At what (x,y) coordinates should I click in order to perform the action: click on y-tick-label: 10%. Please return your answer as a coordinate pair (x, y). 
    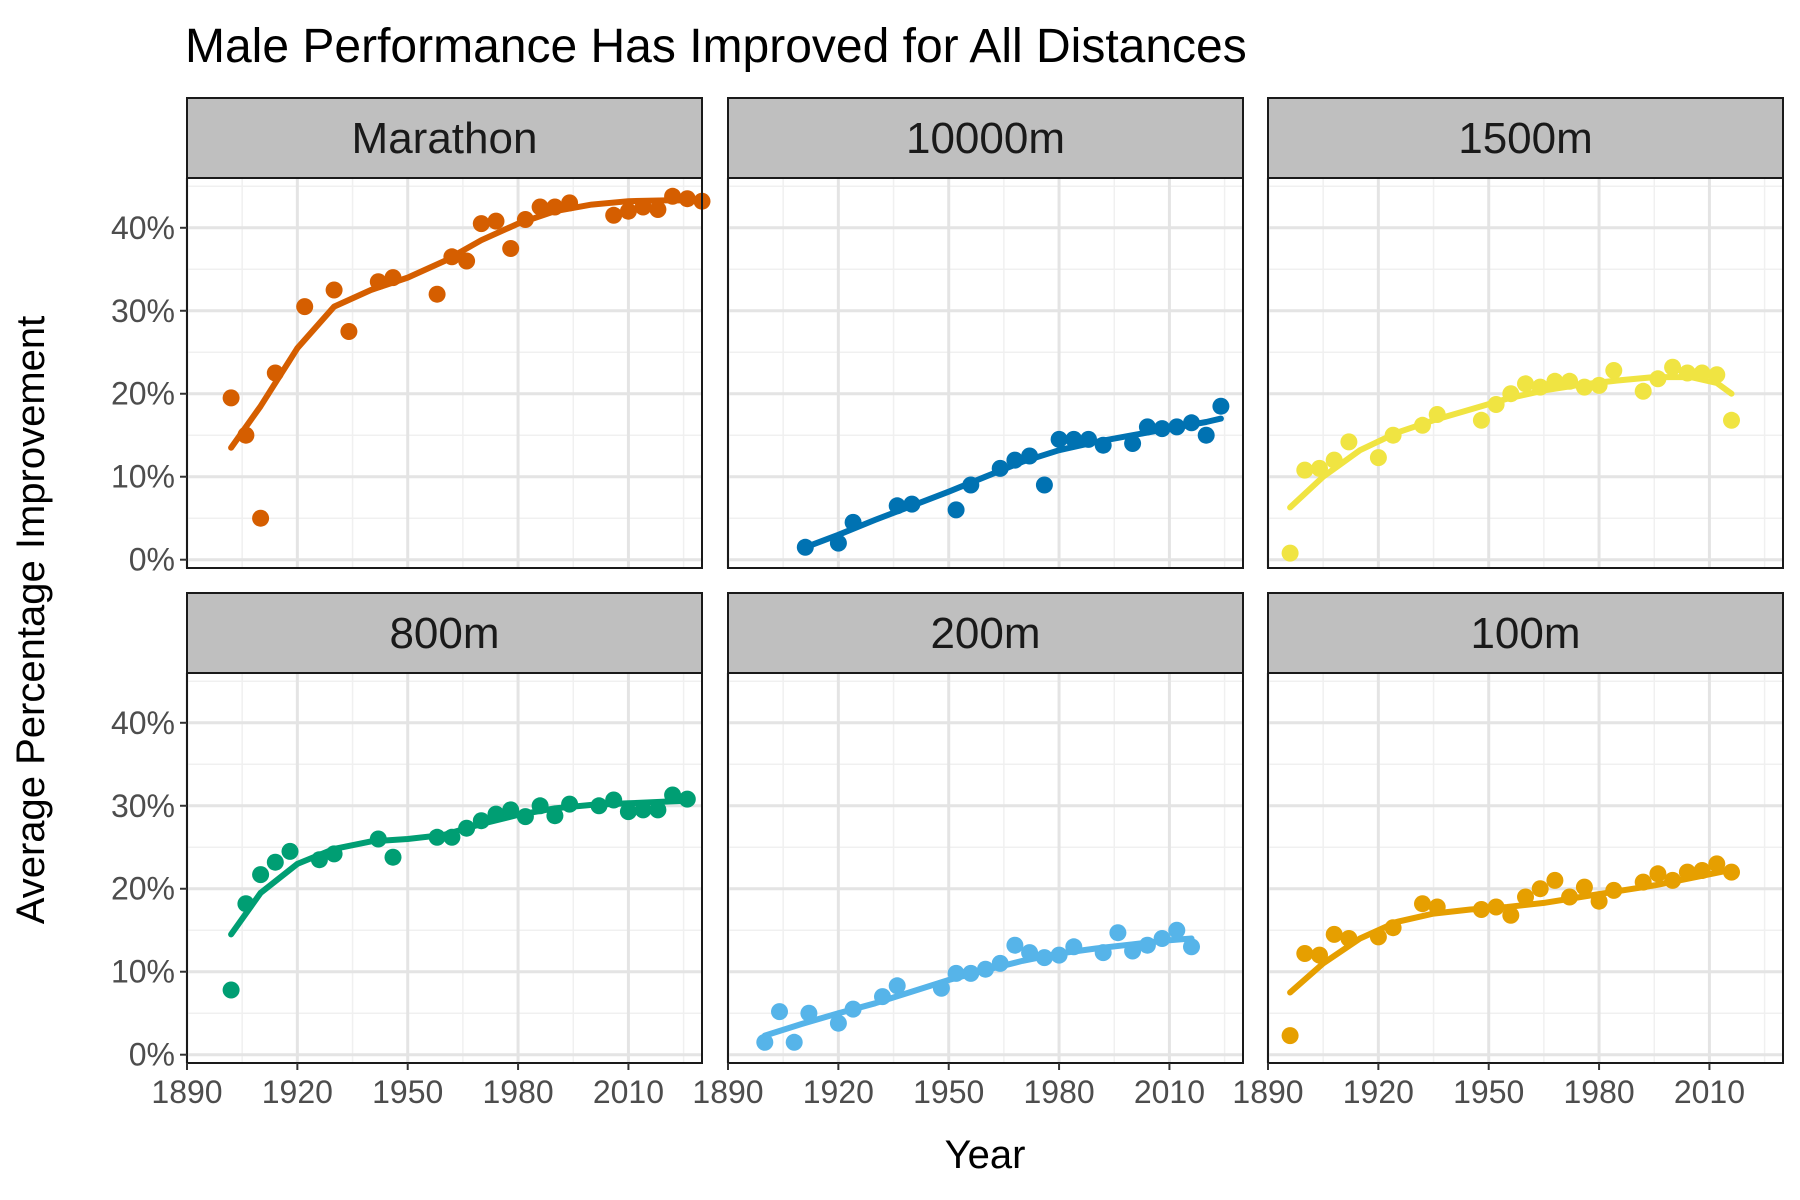
    Looking at the image, I should click on (143, 972).